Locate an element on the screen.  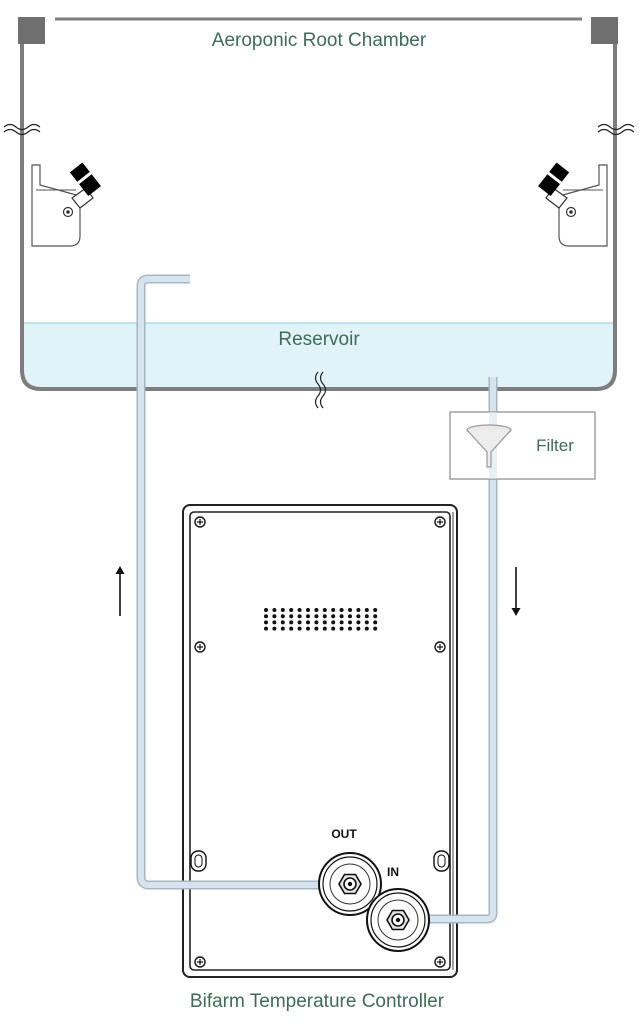
tank-corner-right is located at coordinates (604, 30).